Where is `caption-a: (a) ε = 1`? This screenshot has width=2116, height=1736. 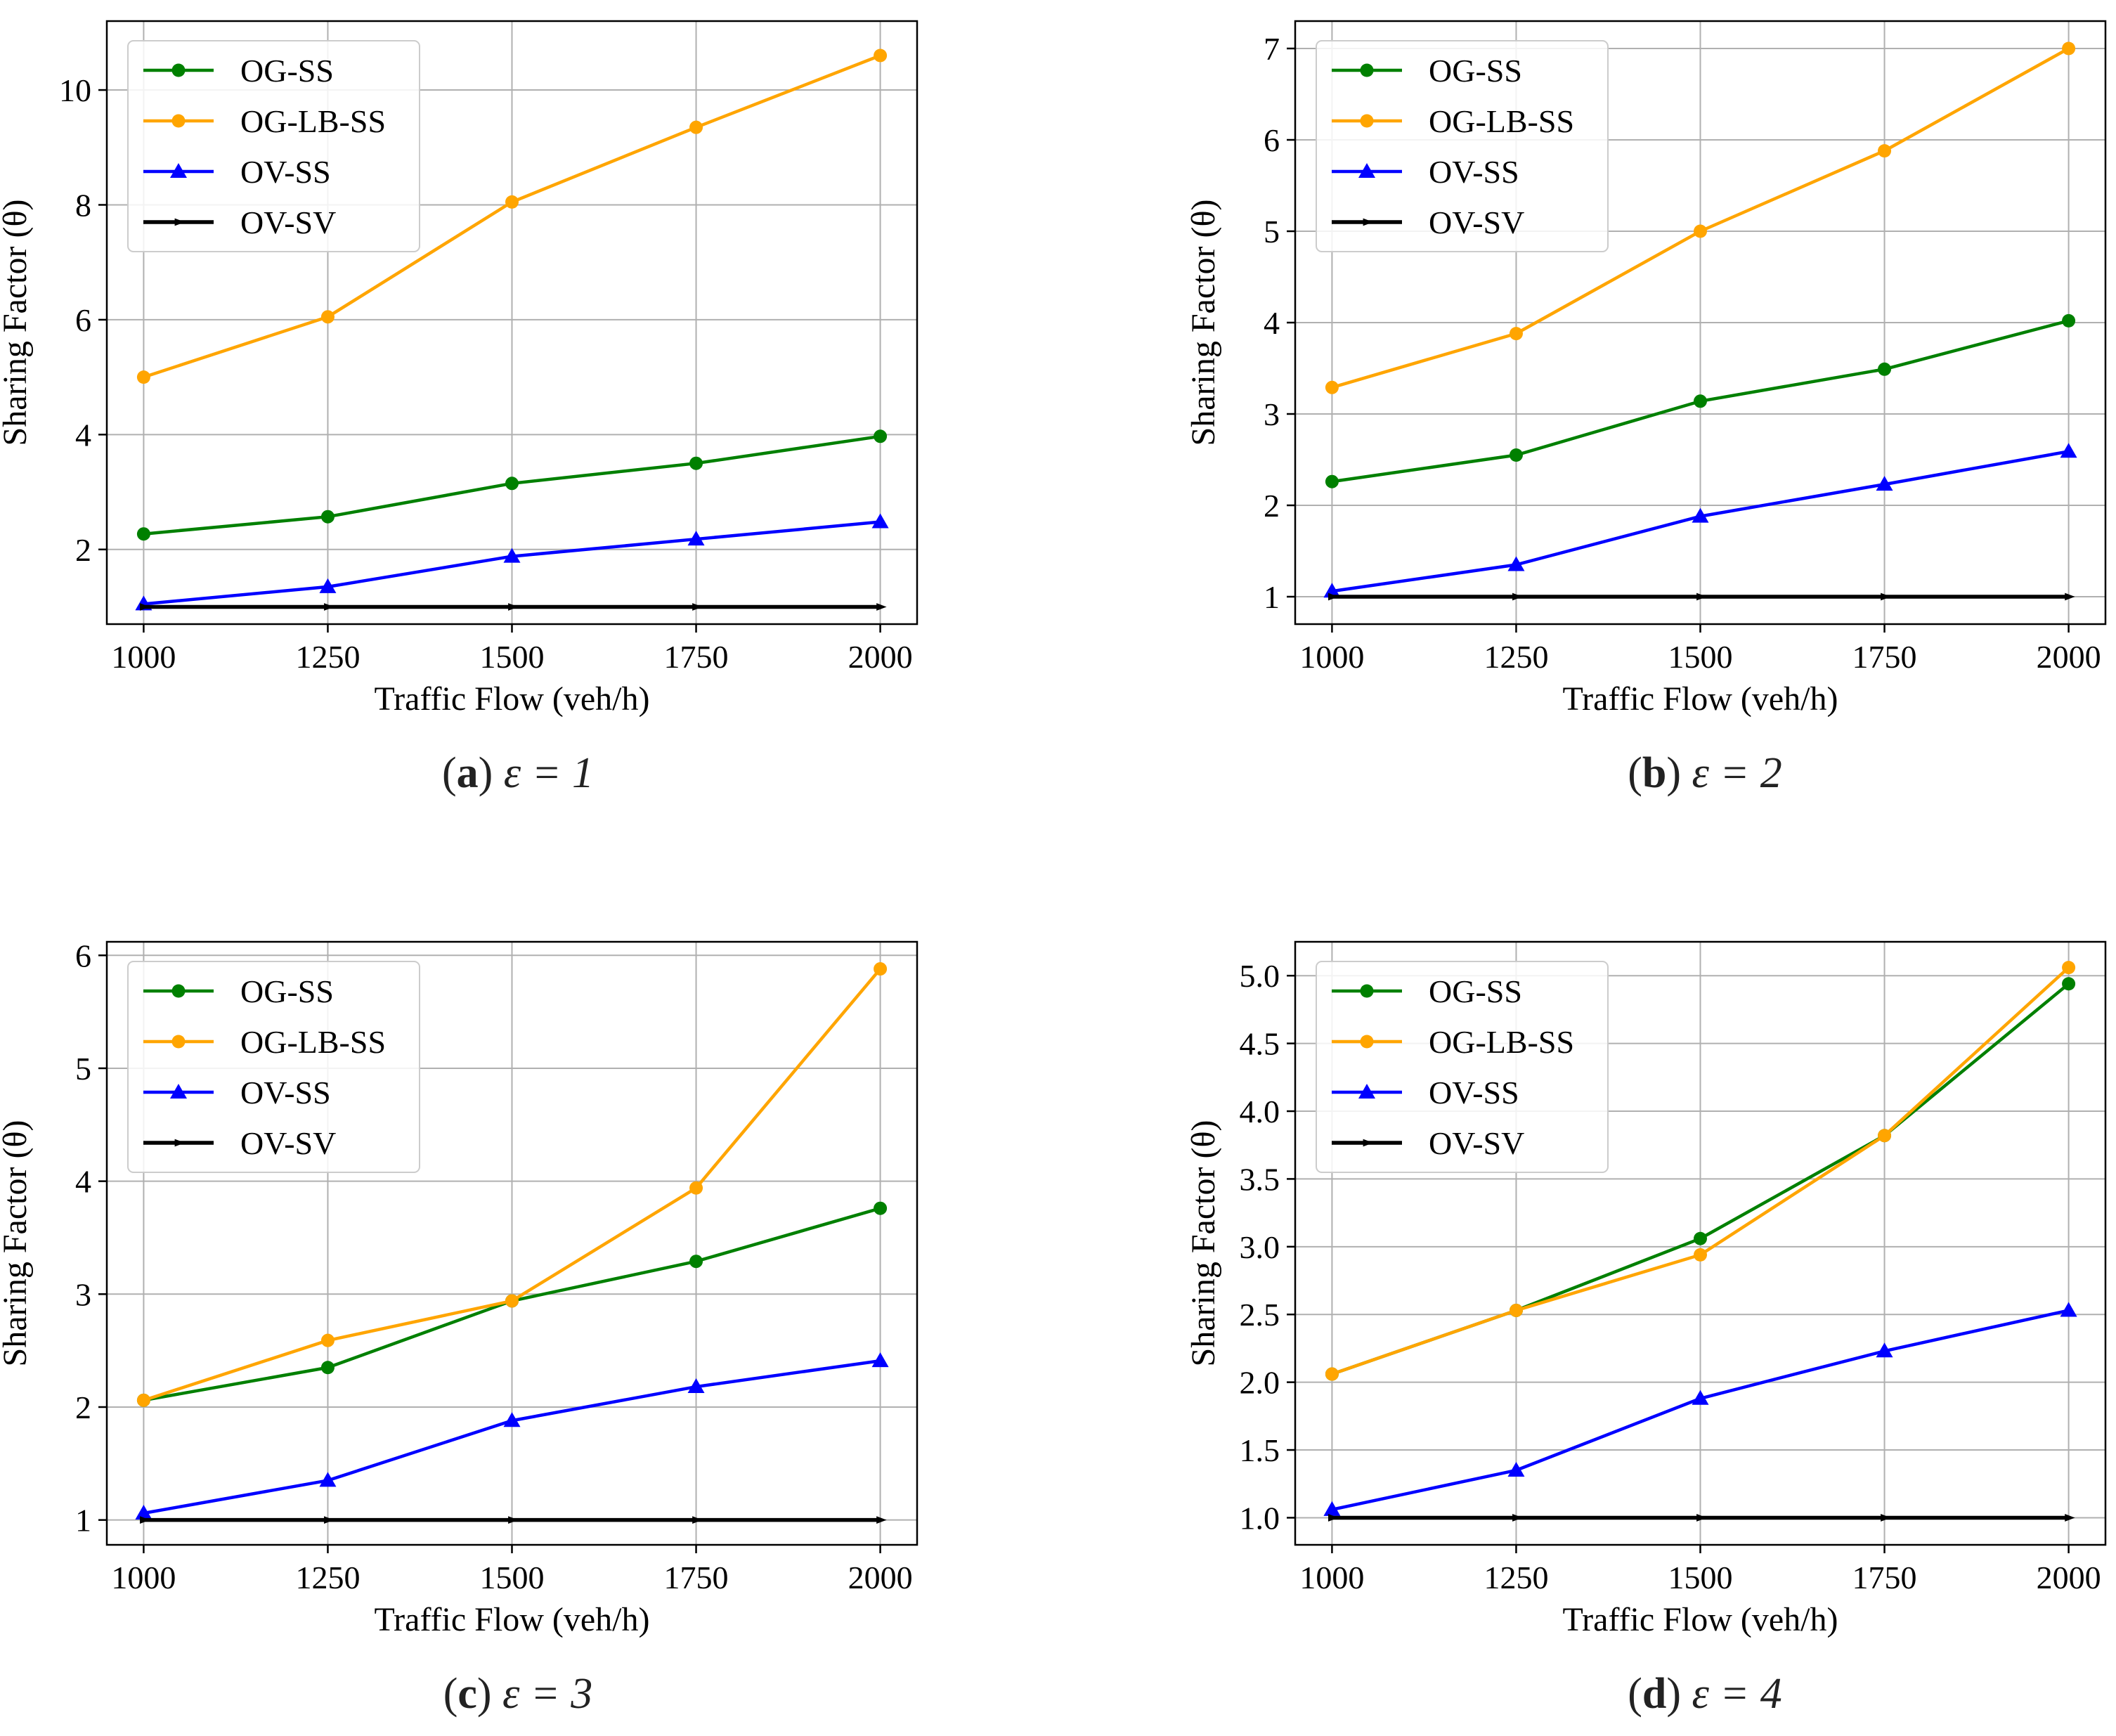
caption-a: (a) ε = 1 is located at coordinates (518, 773).